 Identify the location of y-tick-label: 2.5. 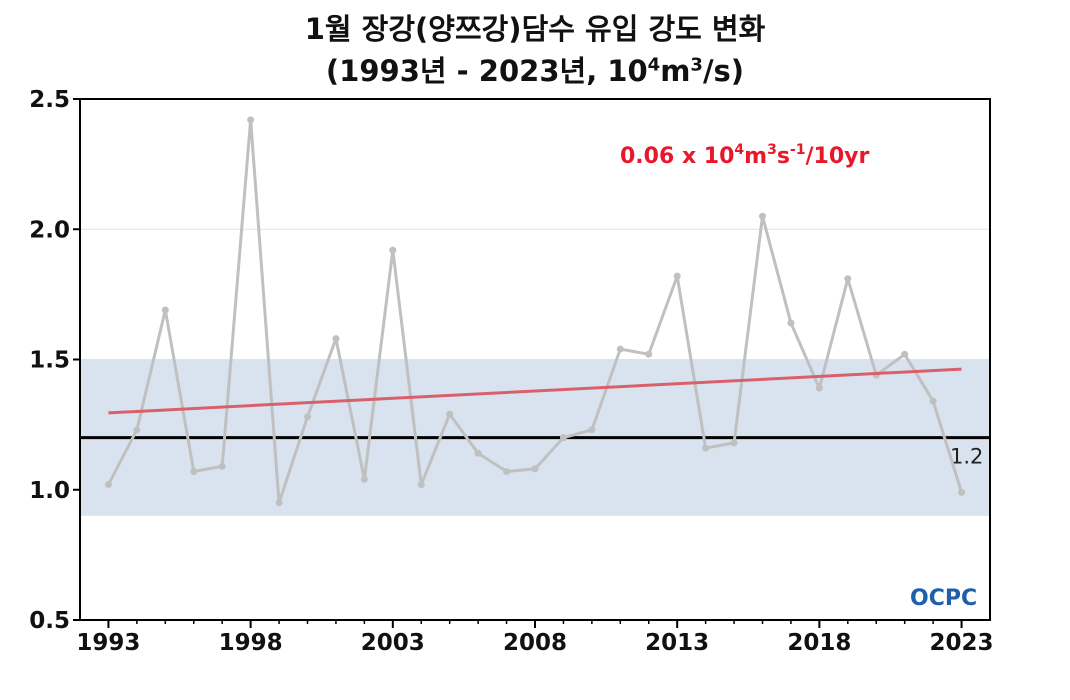
(49, 100).